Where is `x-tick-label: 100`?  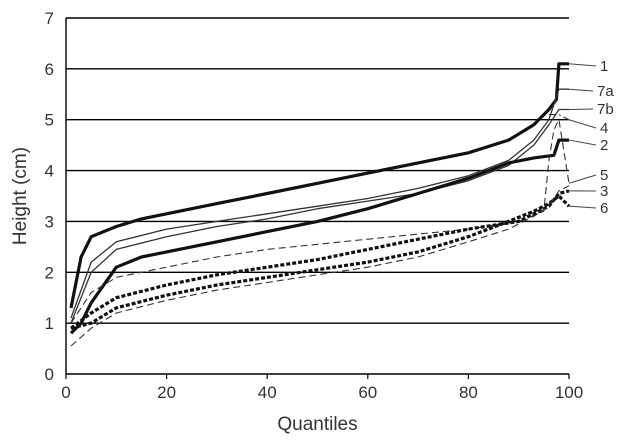 x-tick-label: 100 is located at coordinates (569, 392).